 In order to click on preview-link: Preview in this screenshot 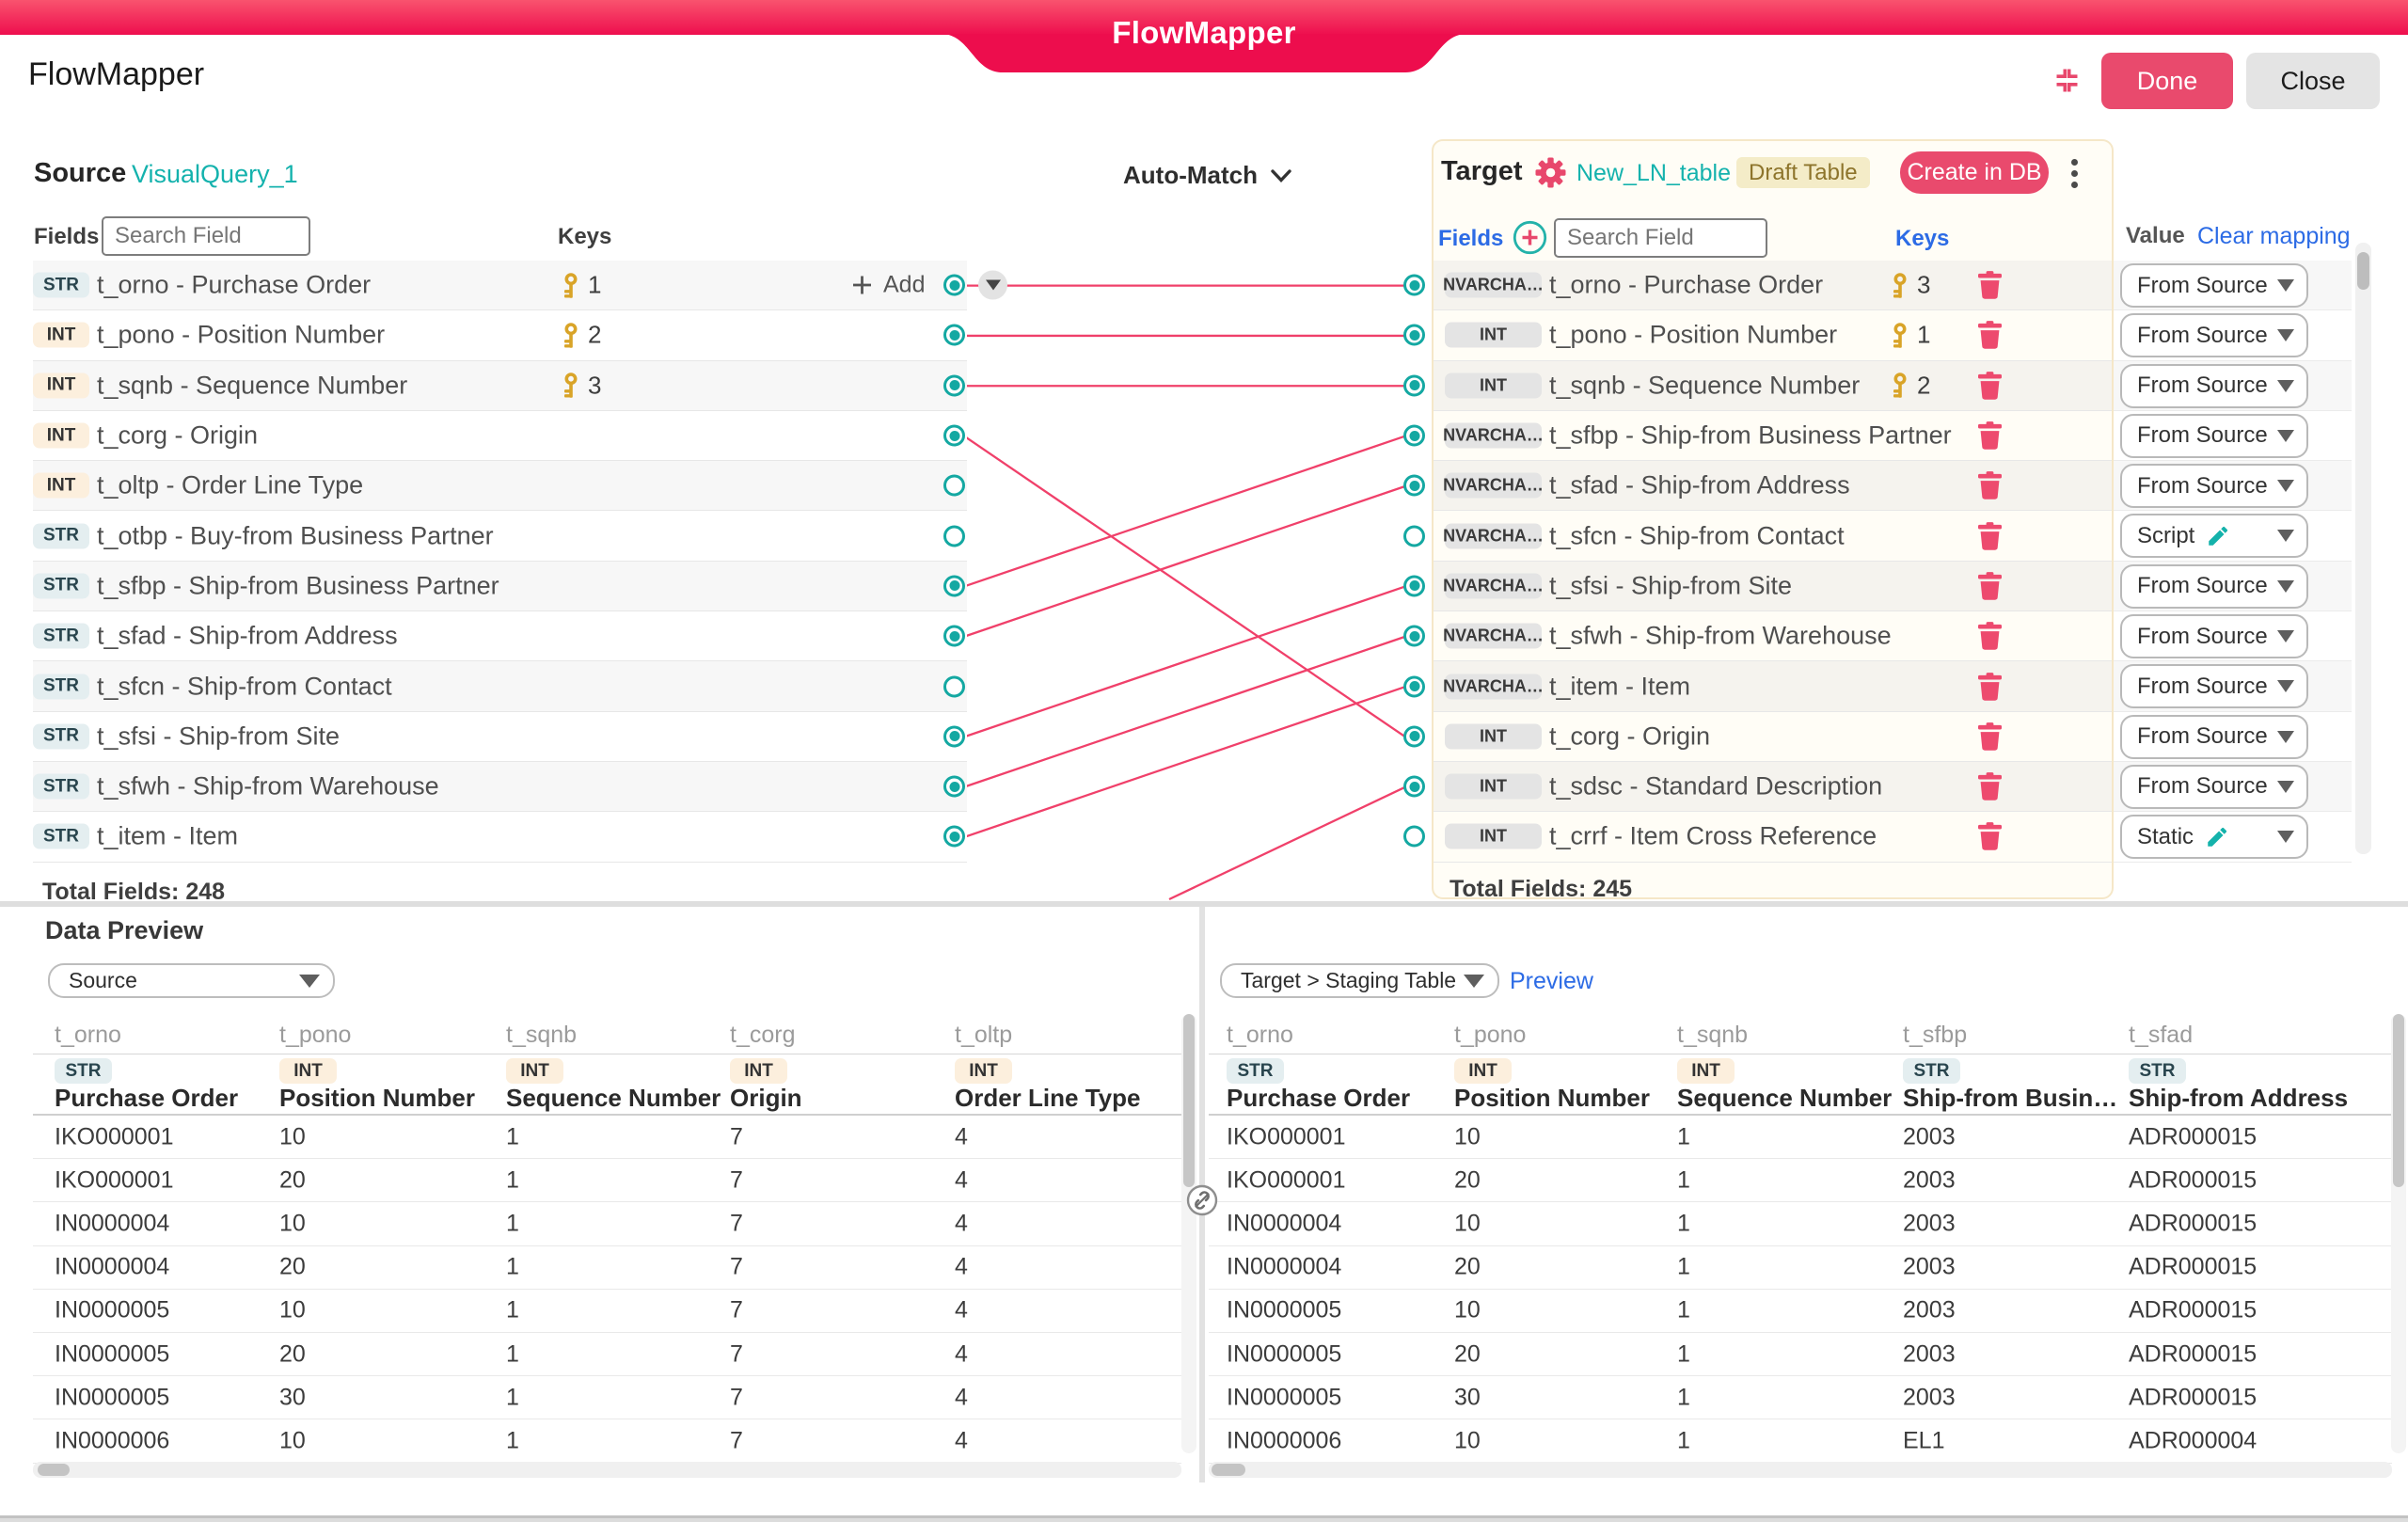, I will do `click(1552, 981)`.